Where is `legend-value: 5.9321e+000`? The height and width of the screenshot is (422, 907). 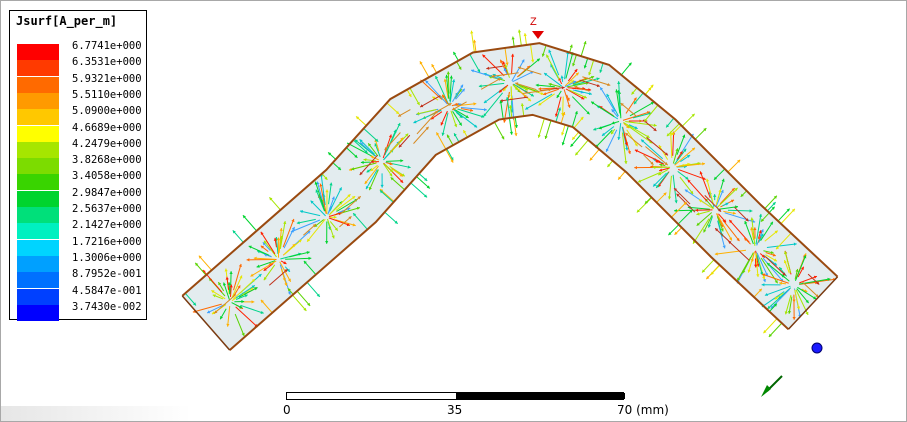
legend-value: 5.9321e+000 is located at coordinates (107, 78).